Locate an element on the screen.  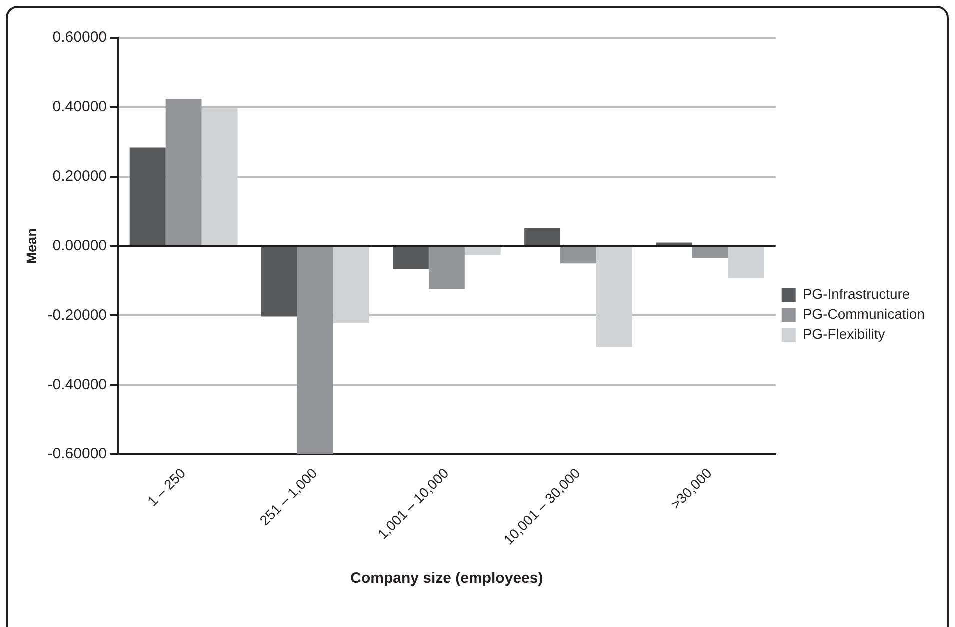
x-tick-label: 1 – 250 is located at coordinates (166, 487).